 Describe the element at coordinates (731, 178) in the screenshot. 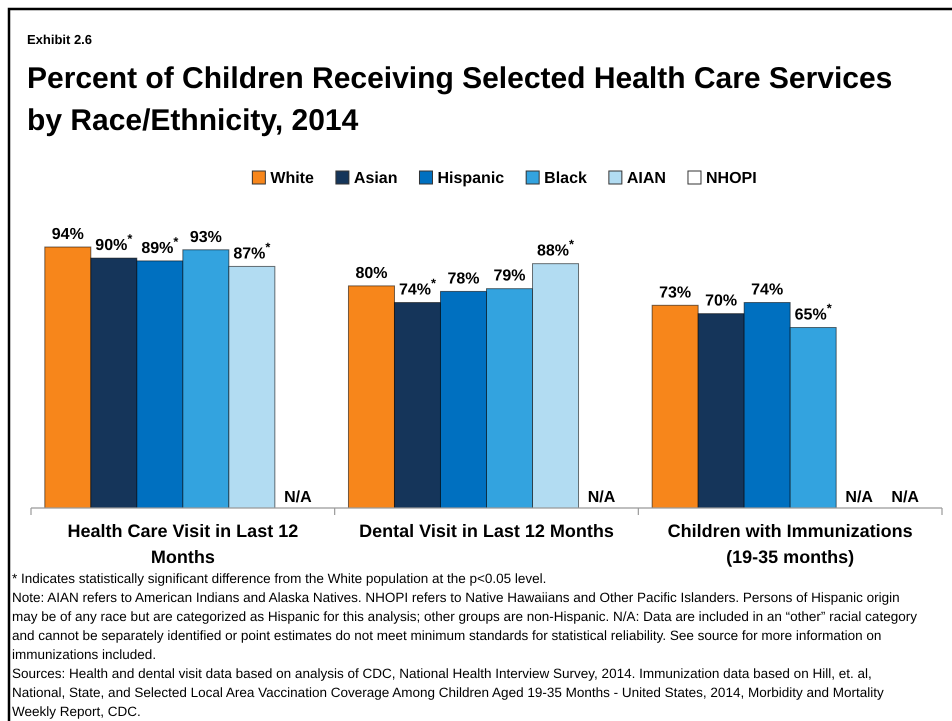

I see `legend-label: NHOPI` at that location.